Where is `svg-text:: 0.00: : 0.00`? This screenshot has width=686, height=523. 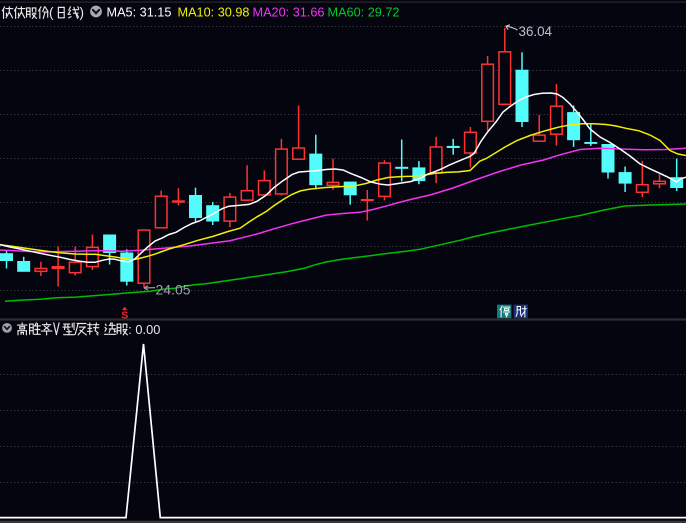 svg-text:: 0.00: : 0.00 is located at coordinates (144, 329).